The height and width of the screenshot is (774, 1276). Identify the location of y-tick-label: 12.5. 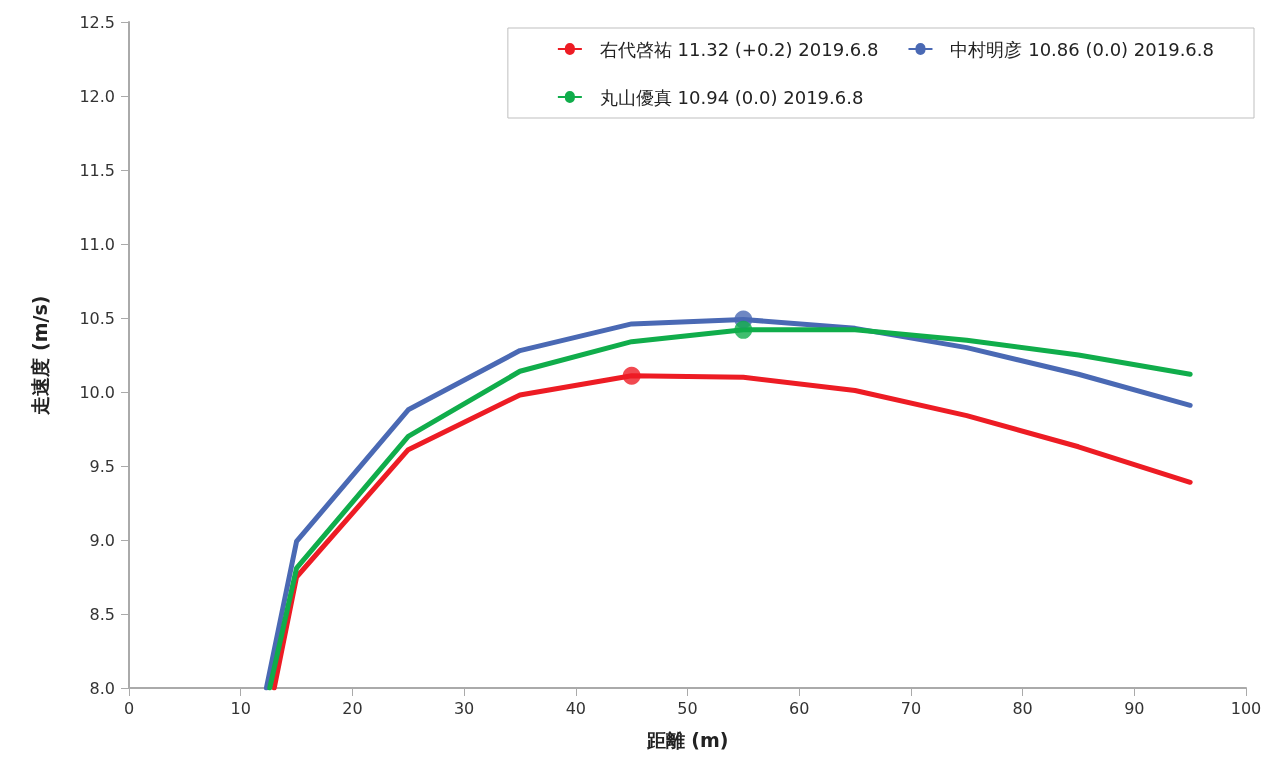
(97, 22).